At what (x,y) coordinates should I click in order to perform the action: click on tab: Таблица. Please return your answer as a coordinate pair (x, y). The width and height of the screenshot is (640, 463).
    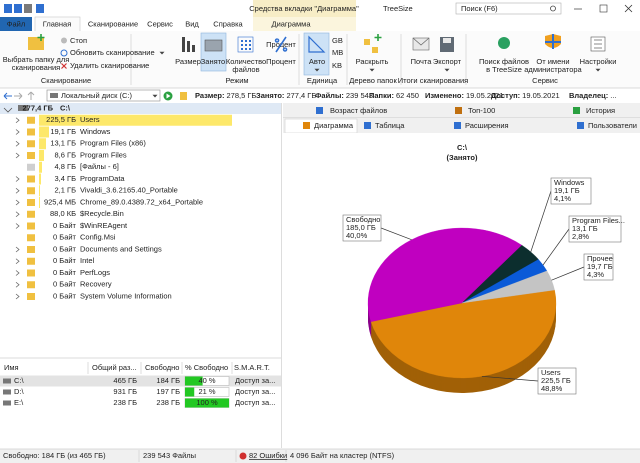
    Looking at the image, I should click on (390, 125).